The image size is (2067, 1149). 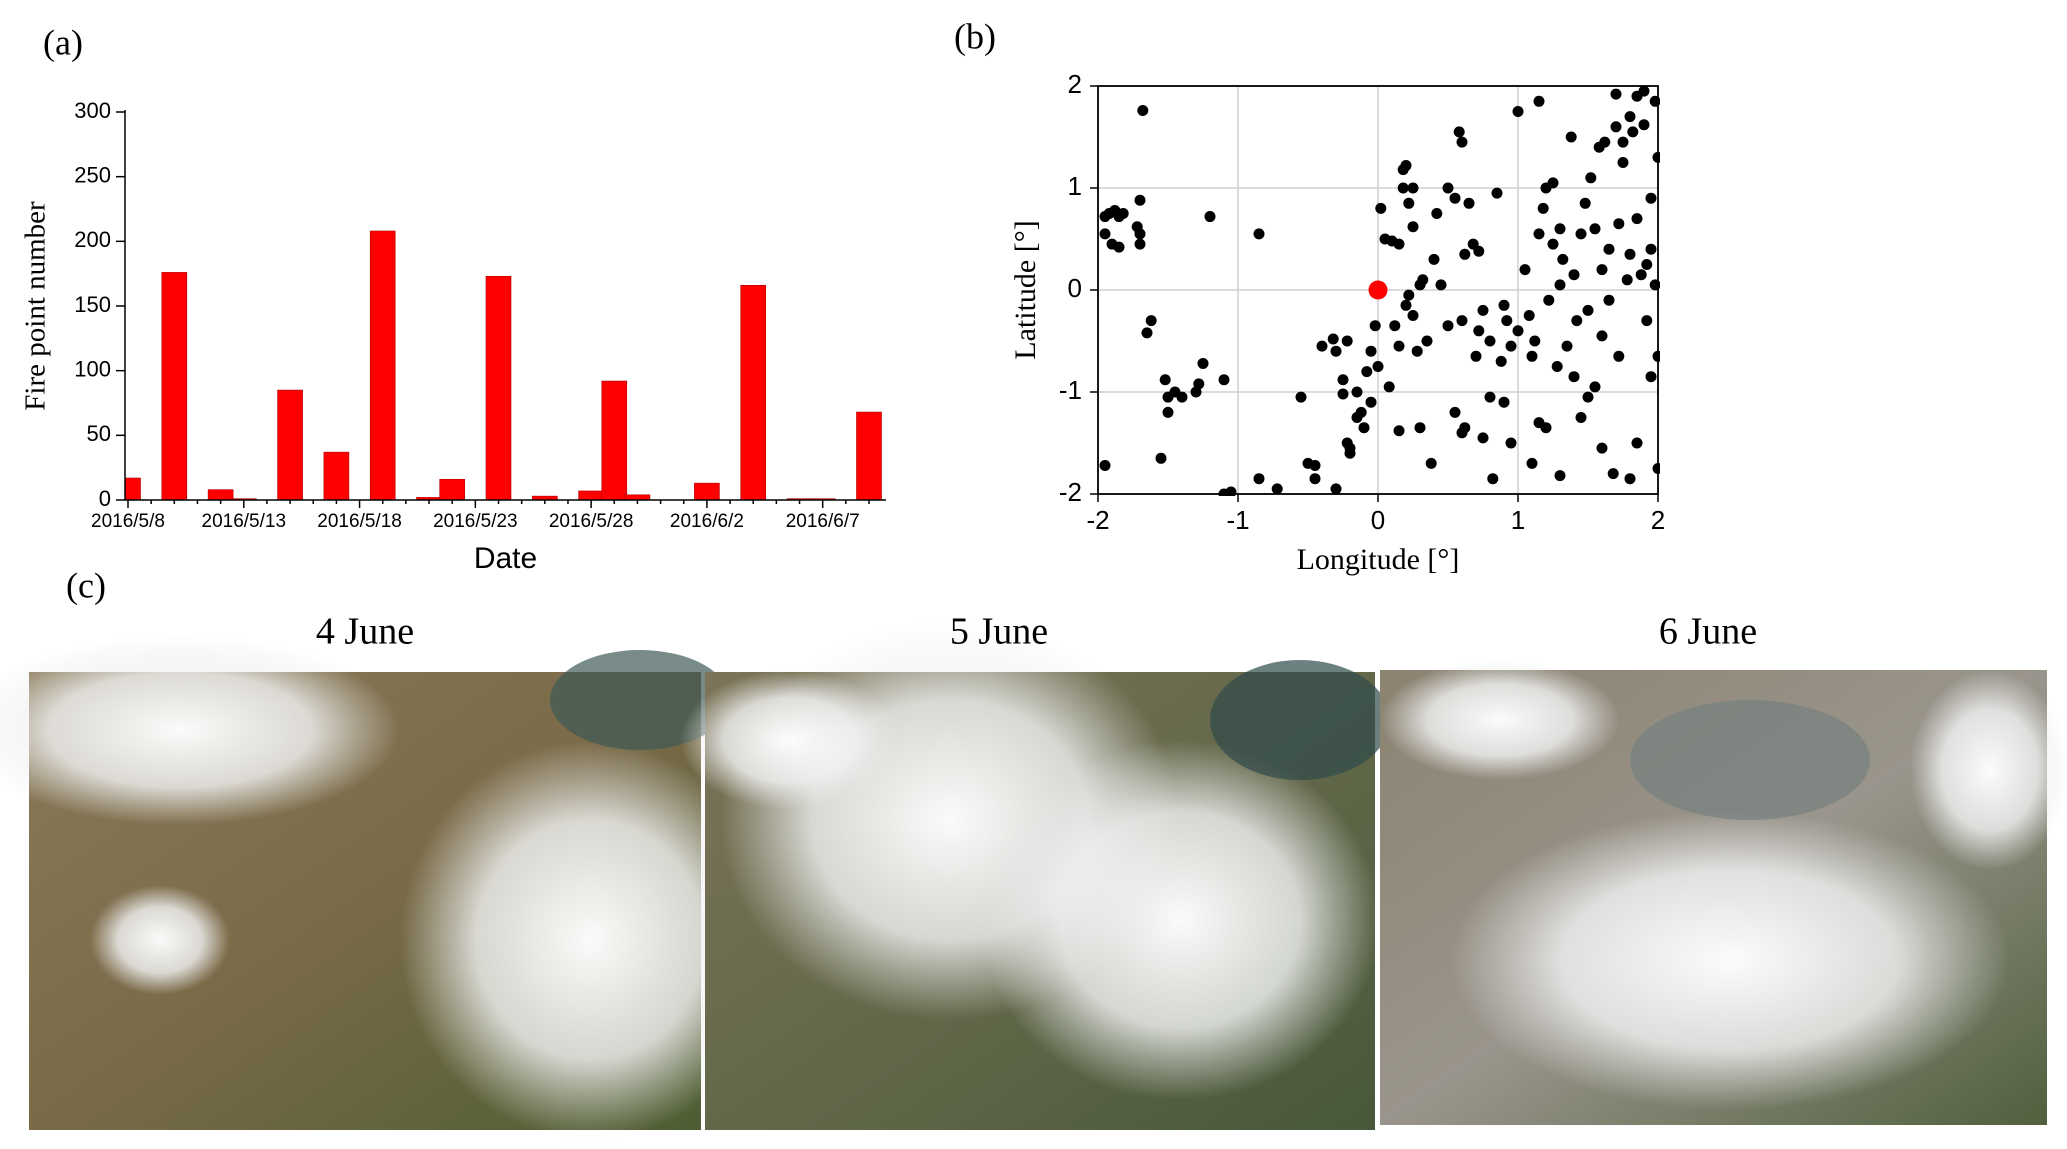 I want to click on x-tick-label: 2016/5/18, so click(x=359, y=521).